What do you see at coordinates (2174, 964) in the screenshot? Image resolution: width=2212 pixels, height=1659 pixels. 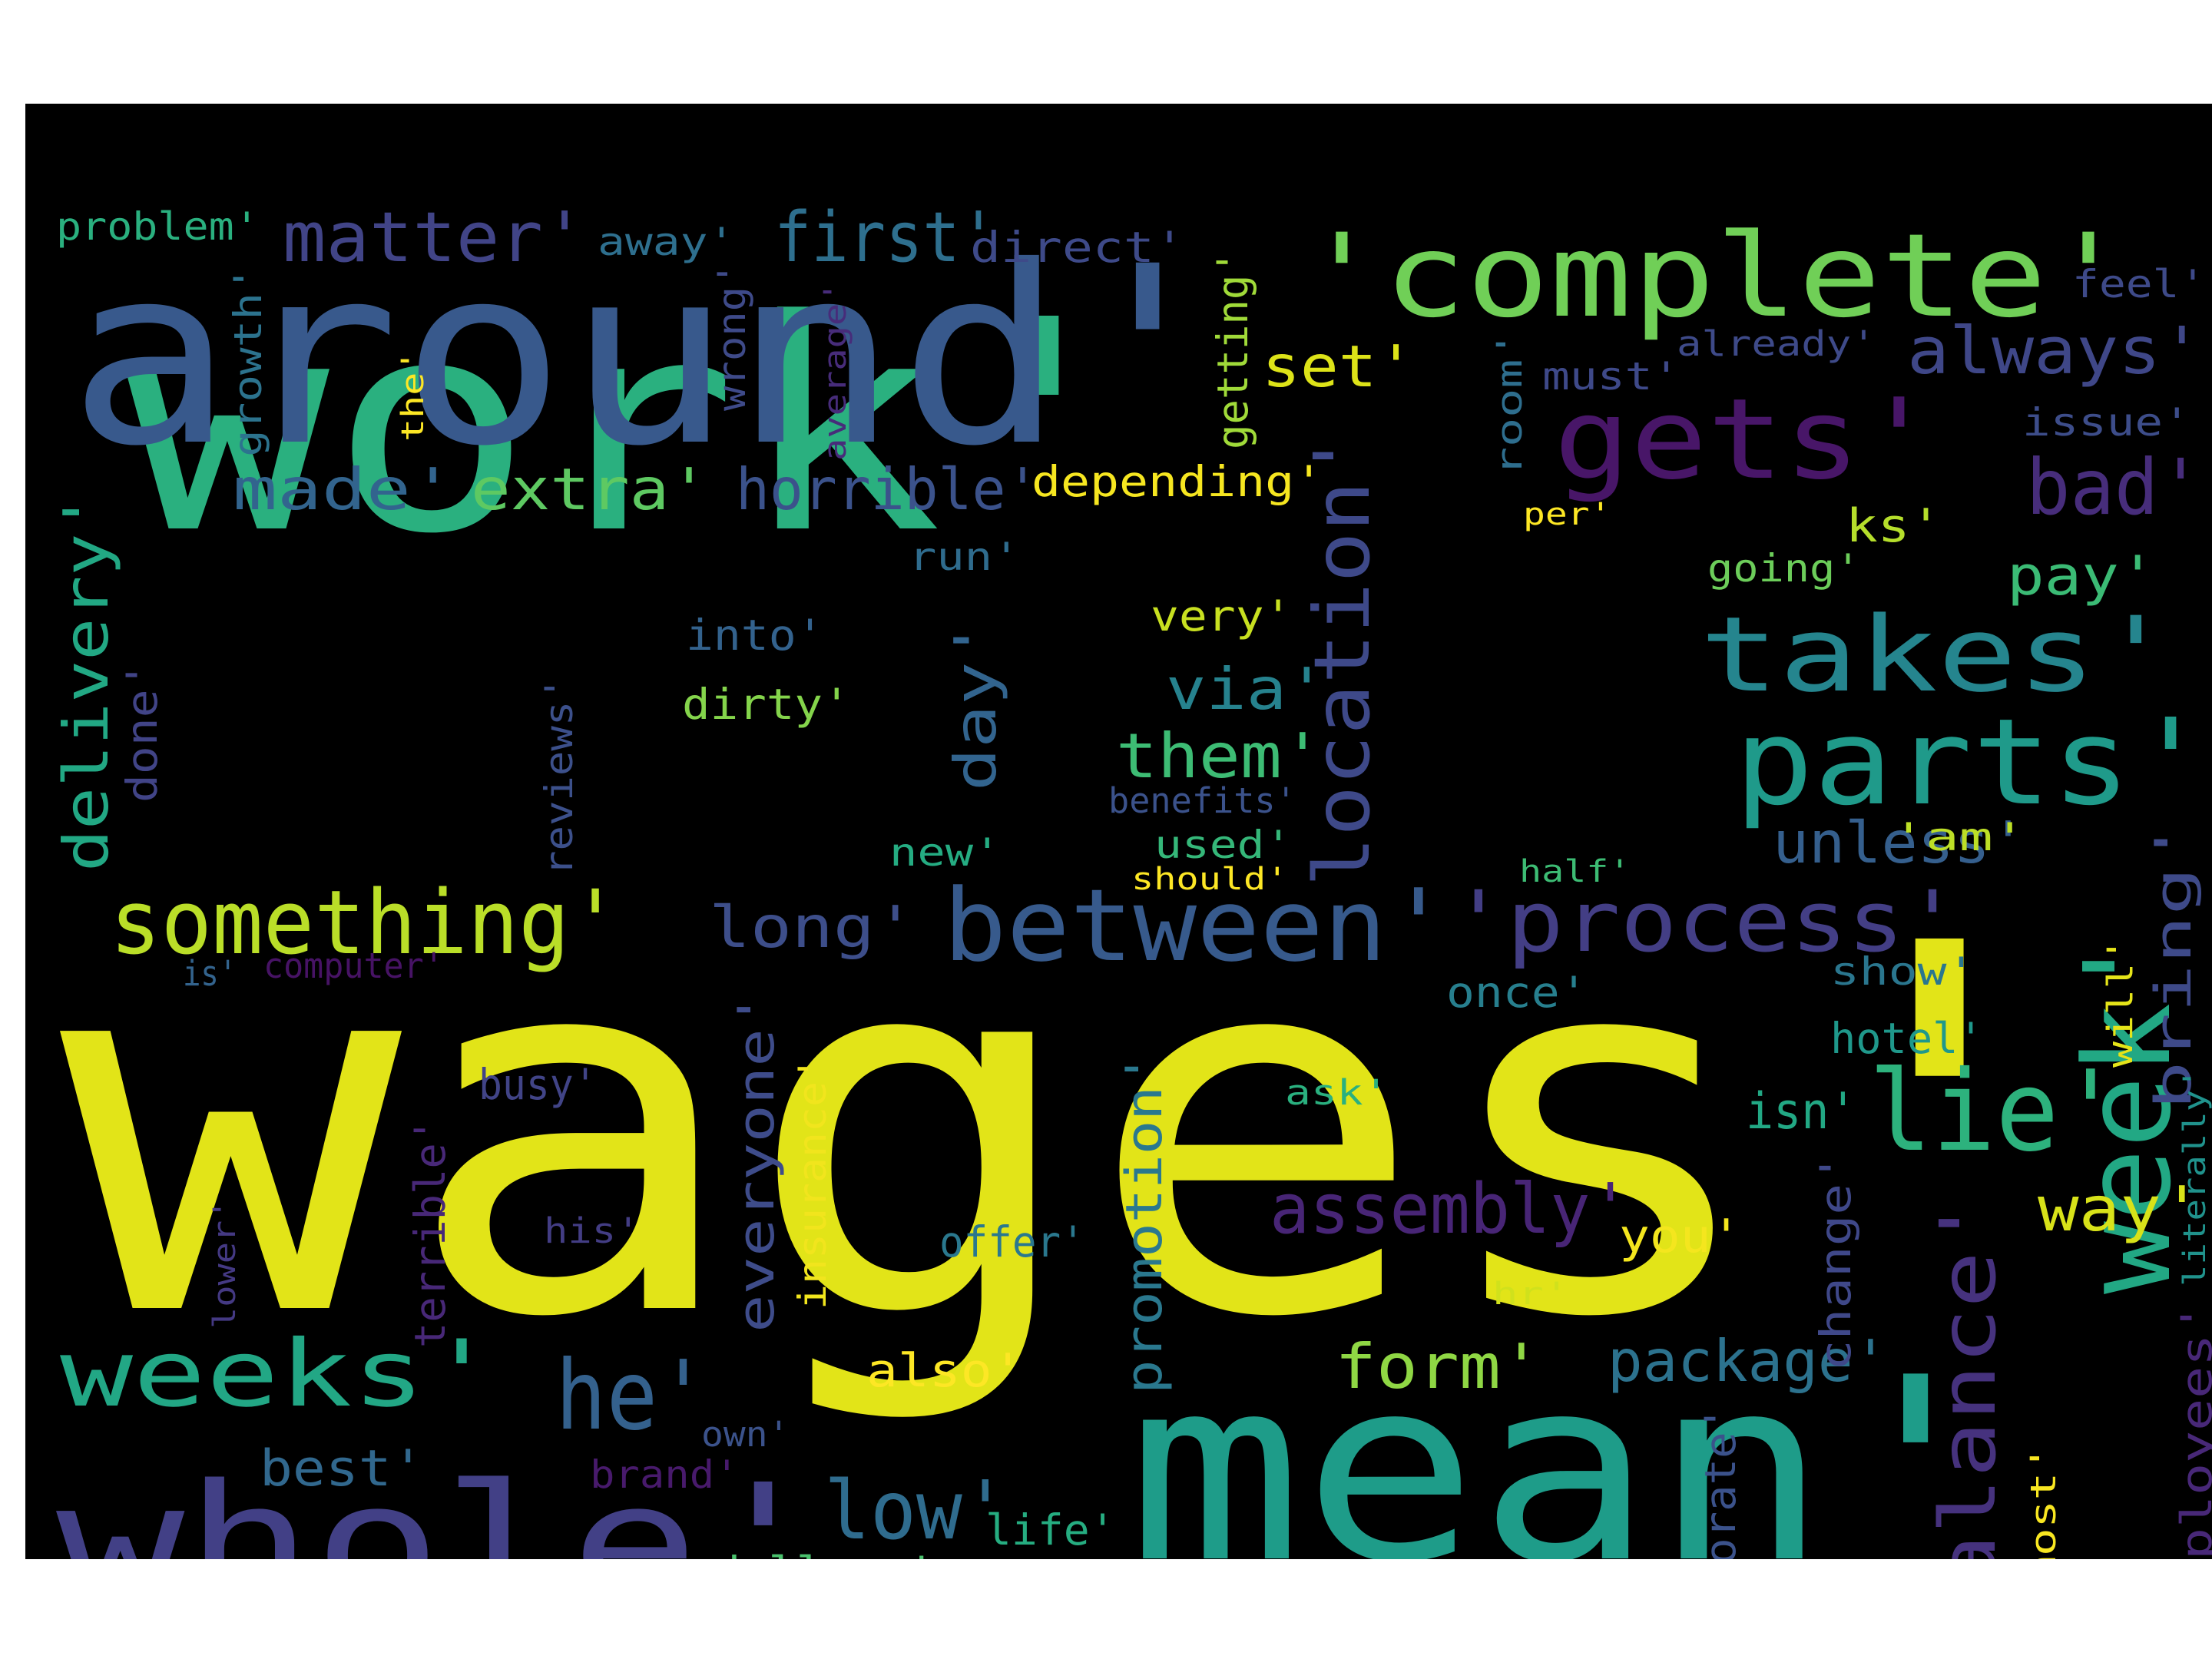 I see `word-bring: bring'` at bounding box center [2174, 964].